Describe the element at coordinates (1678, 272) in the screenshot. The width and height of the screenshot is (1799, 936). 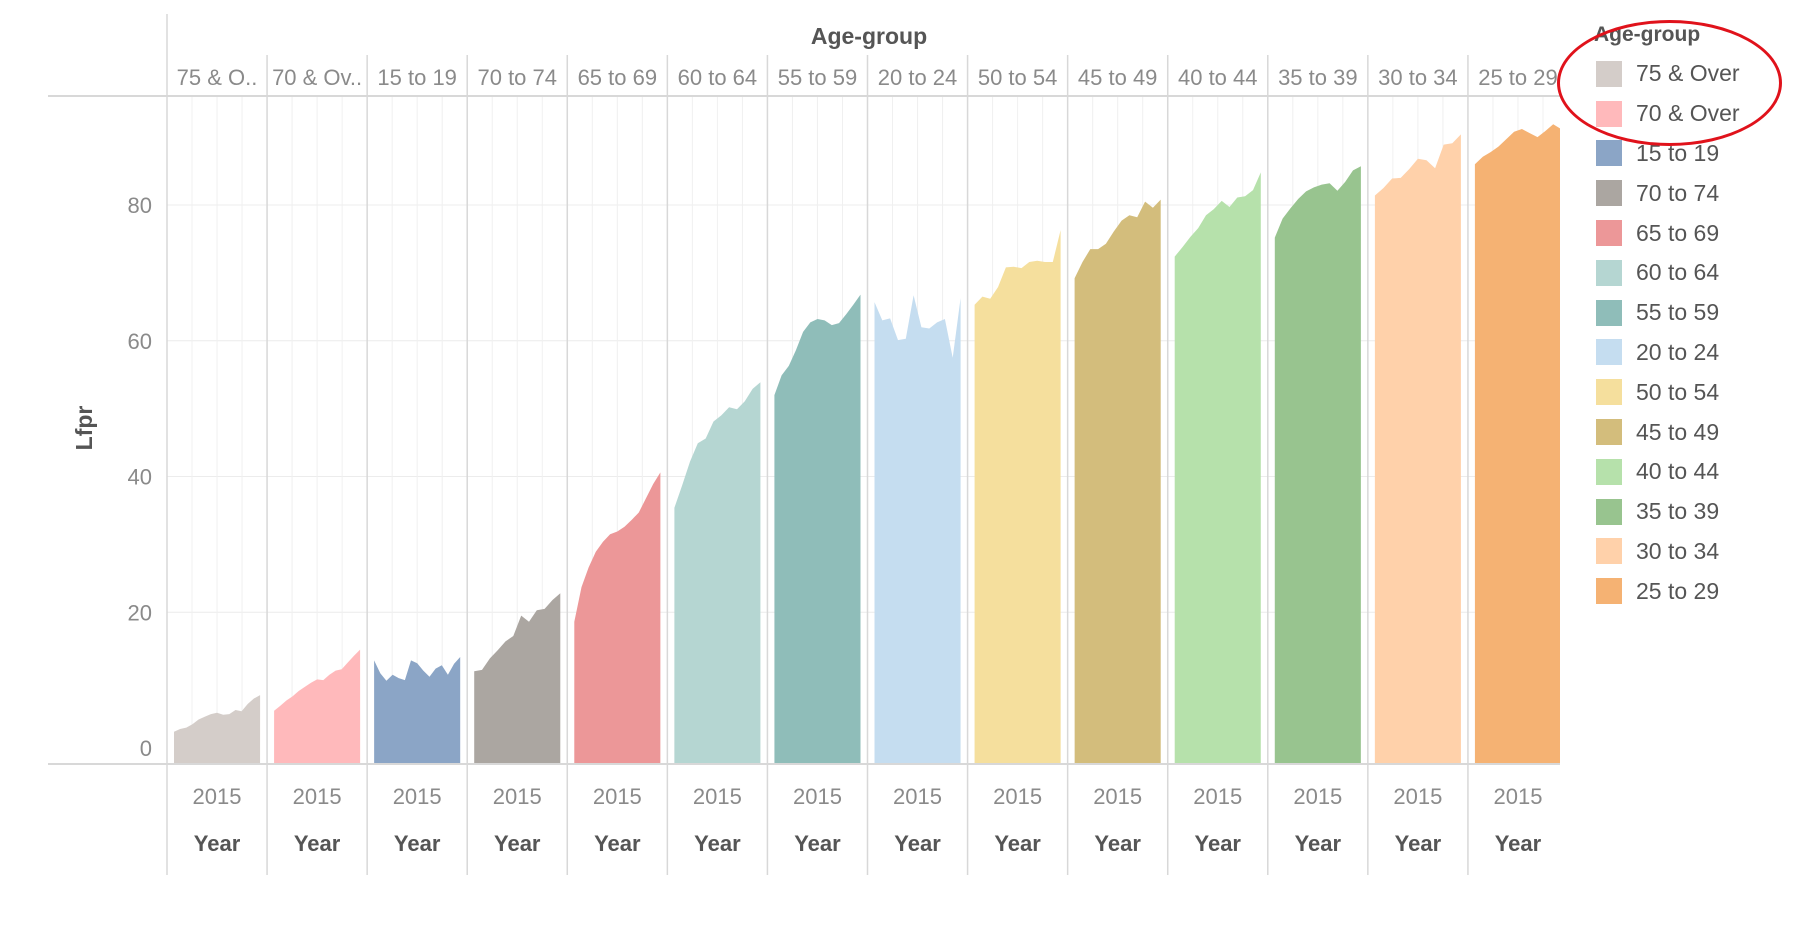
I see `legend-label: 60 to 64` at that location.